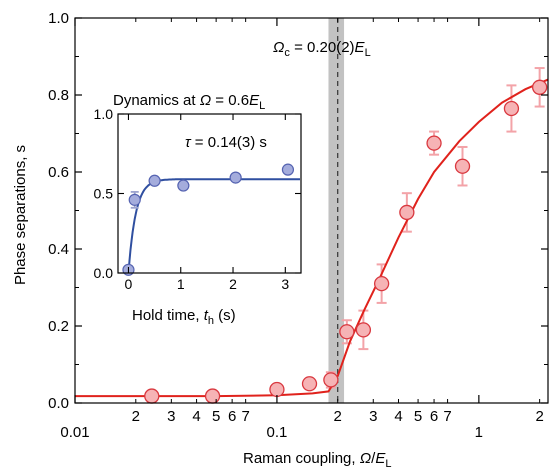  I want to click on y-tick-label-2: 0.4, so click(58, 249).